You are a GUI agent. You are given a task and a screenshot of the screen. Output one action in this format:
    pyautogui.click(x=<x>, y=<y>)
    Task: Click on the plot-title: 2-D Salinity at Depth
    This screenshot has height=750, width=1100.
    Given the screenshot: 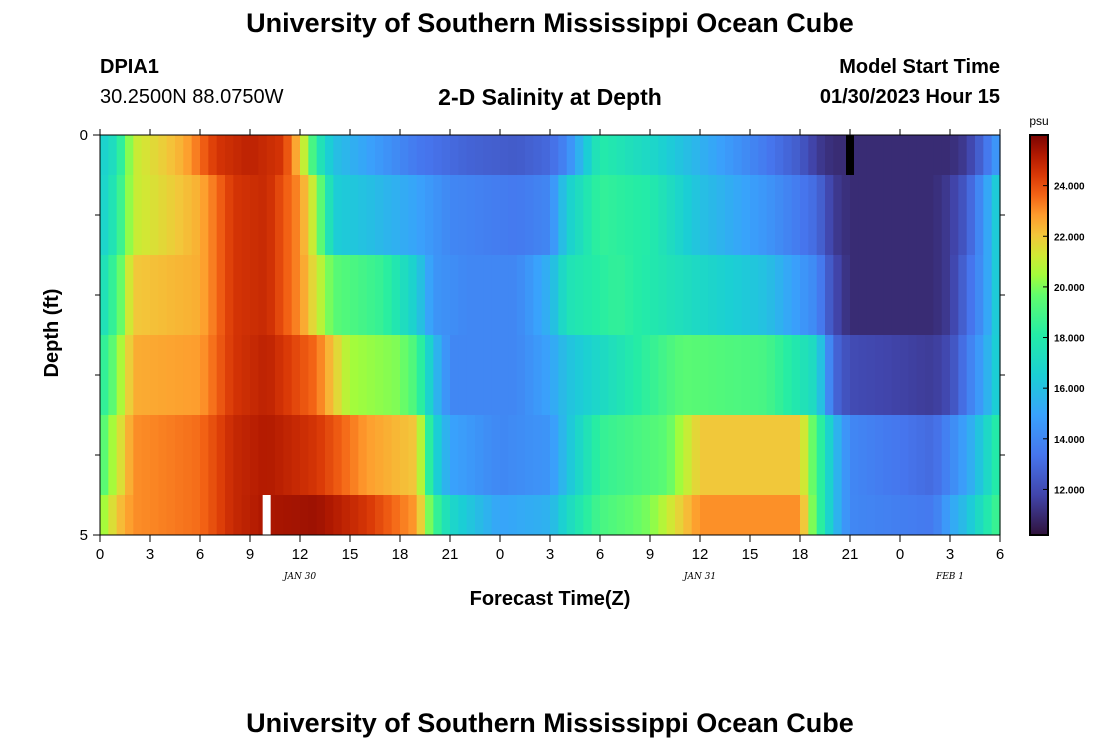 What is the action you would take?
    pyautogui.click(x=550, y=97)
    